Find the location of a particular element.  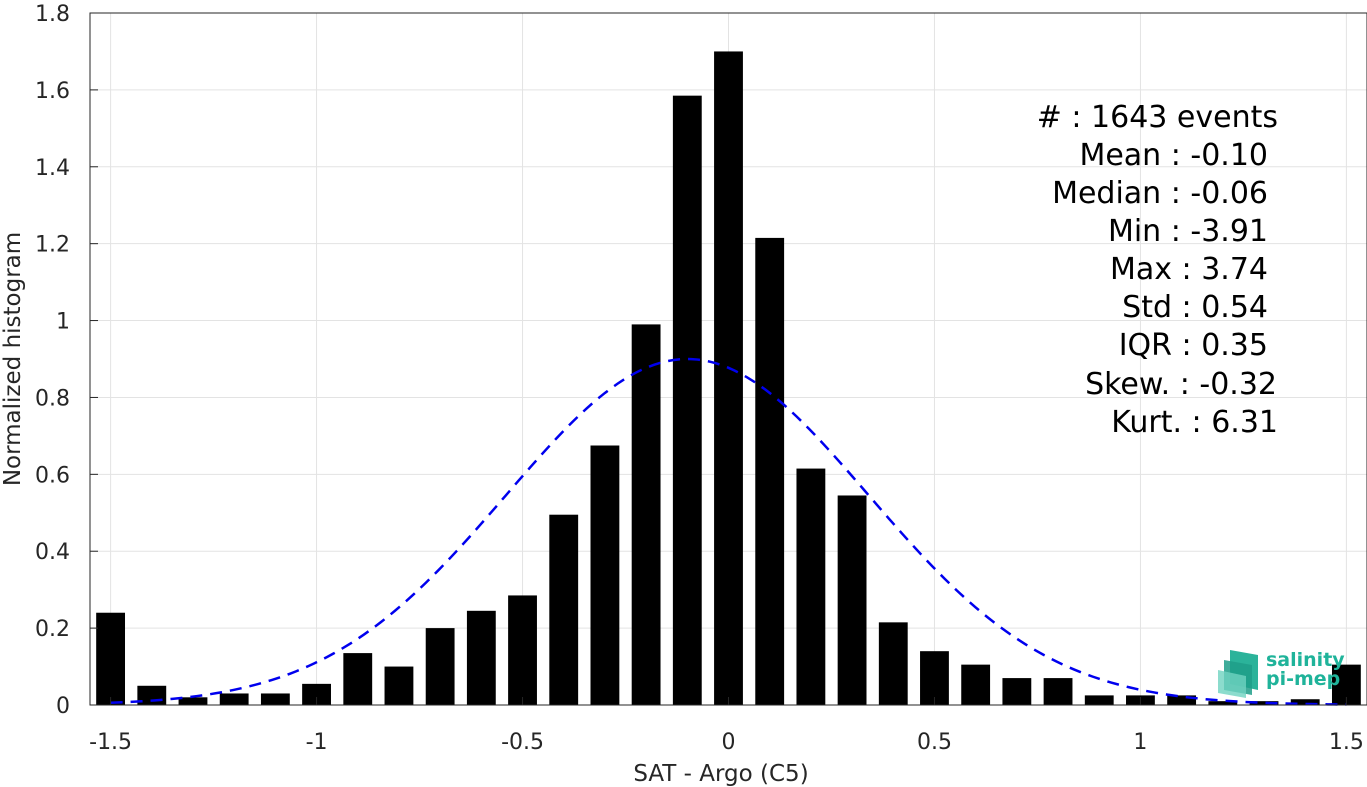

x-tick-label-5: 1 is located at coordinates (1140, 742).